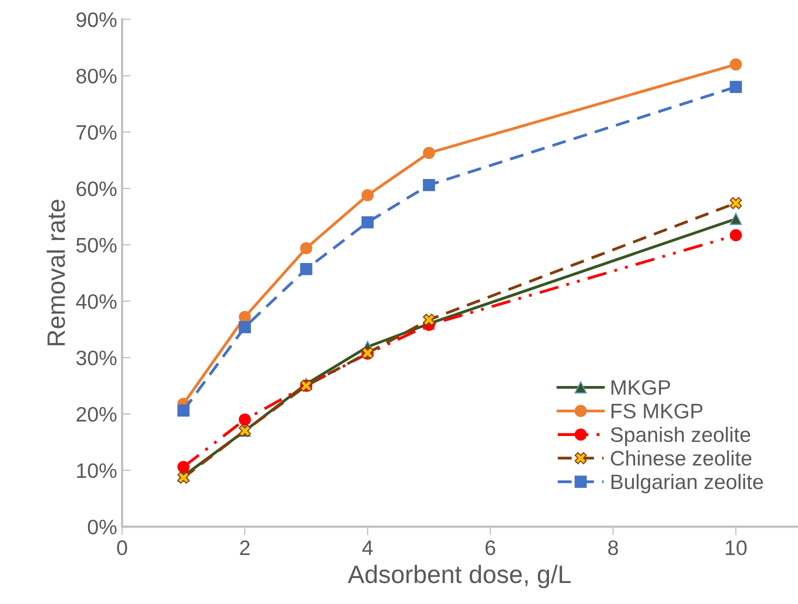  I want to click on legend-label: MKGP, so click(641, 387).